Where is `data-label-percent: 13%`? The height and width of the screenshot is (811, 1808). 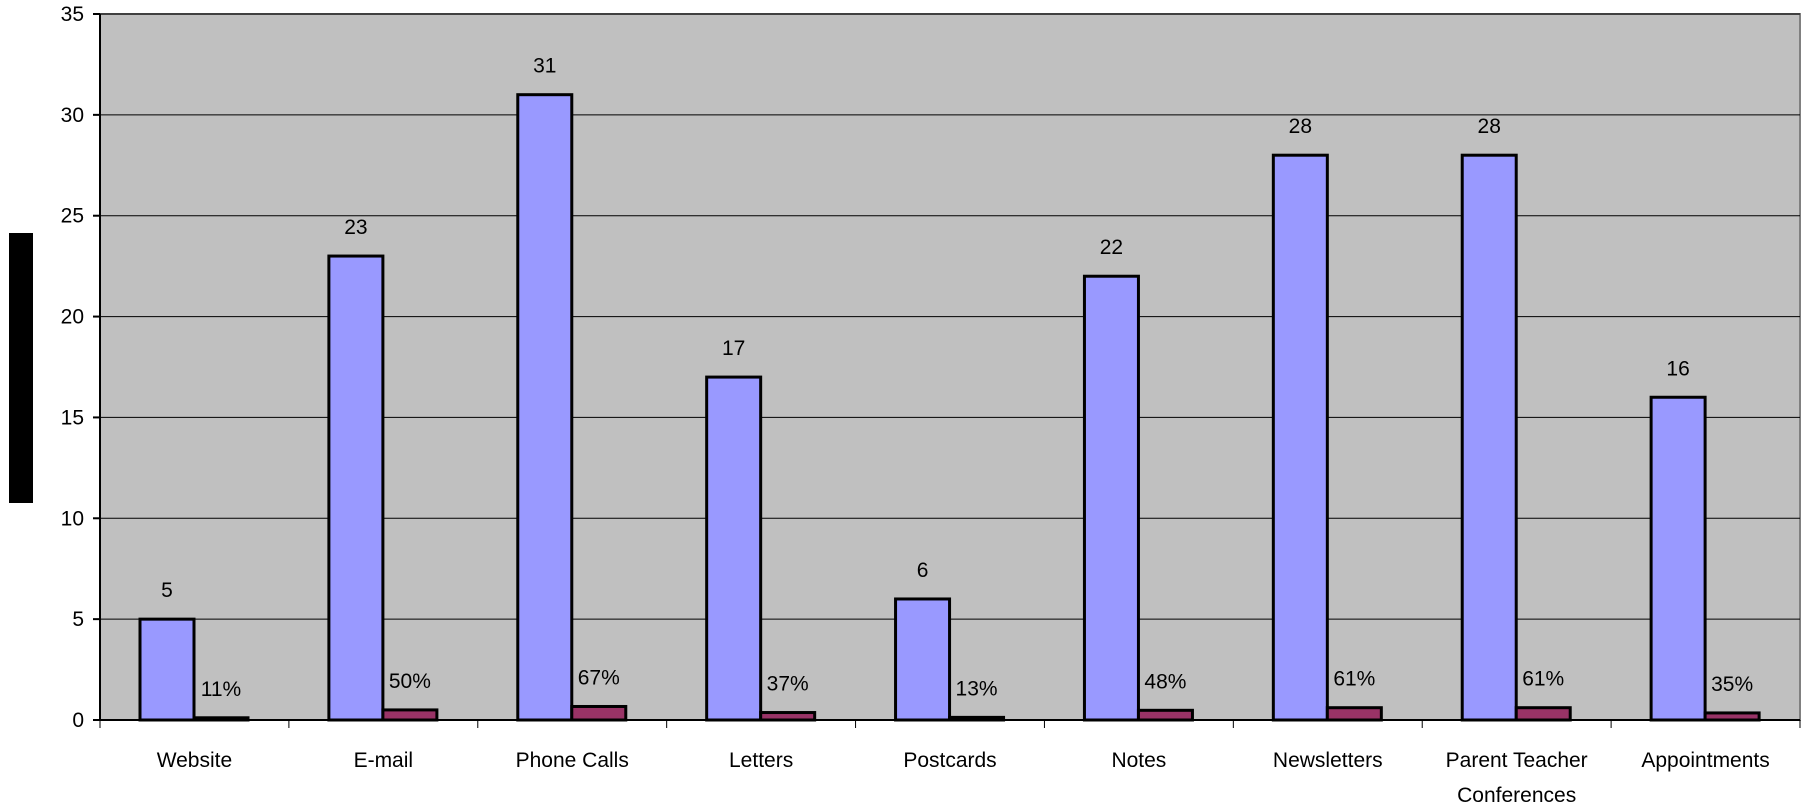
data-label-percent: 13% is located at coordinates (977, 688).